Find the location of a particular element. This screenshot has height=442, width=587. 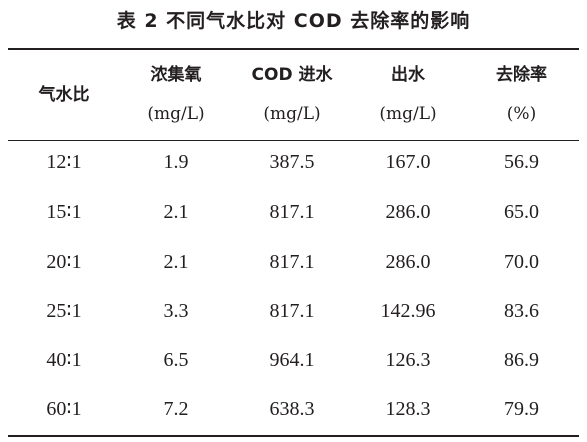

header-concentrated-oxygen: 浓集氧 is located at coordinates (176, 75).